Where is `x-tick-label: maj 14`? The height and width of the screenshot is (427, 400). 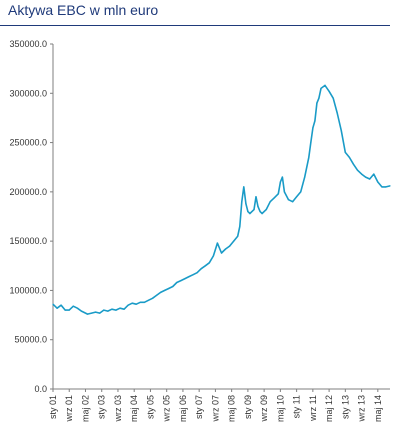
x-tick-label: maj 14 is located at coordinates (378, 408).